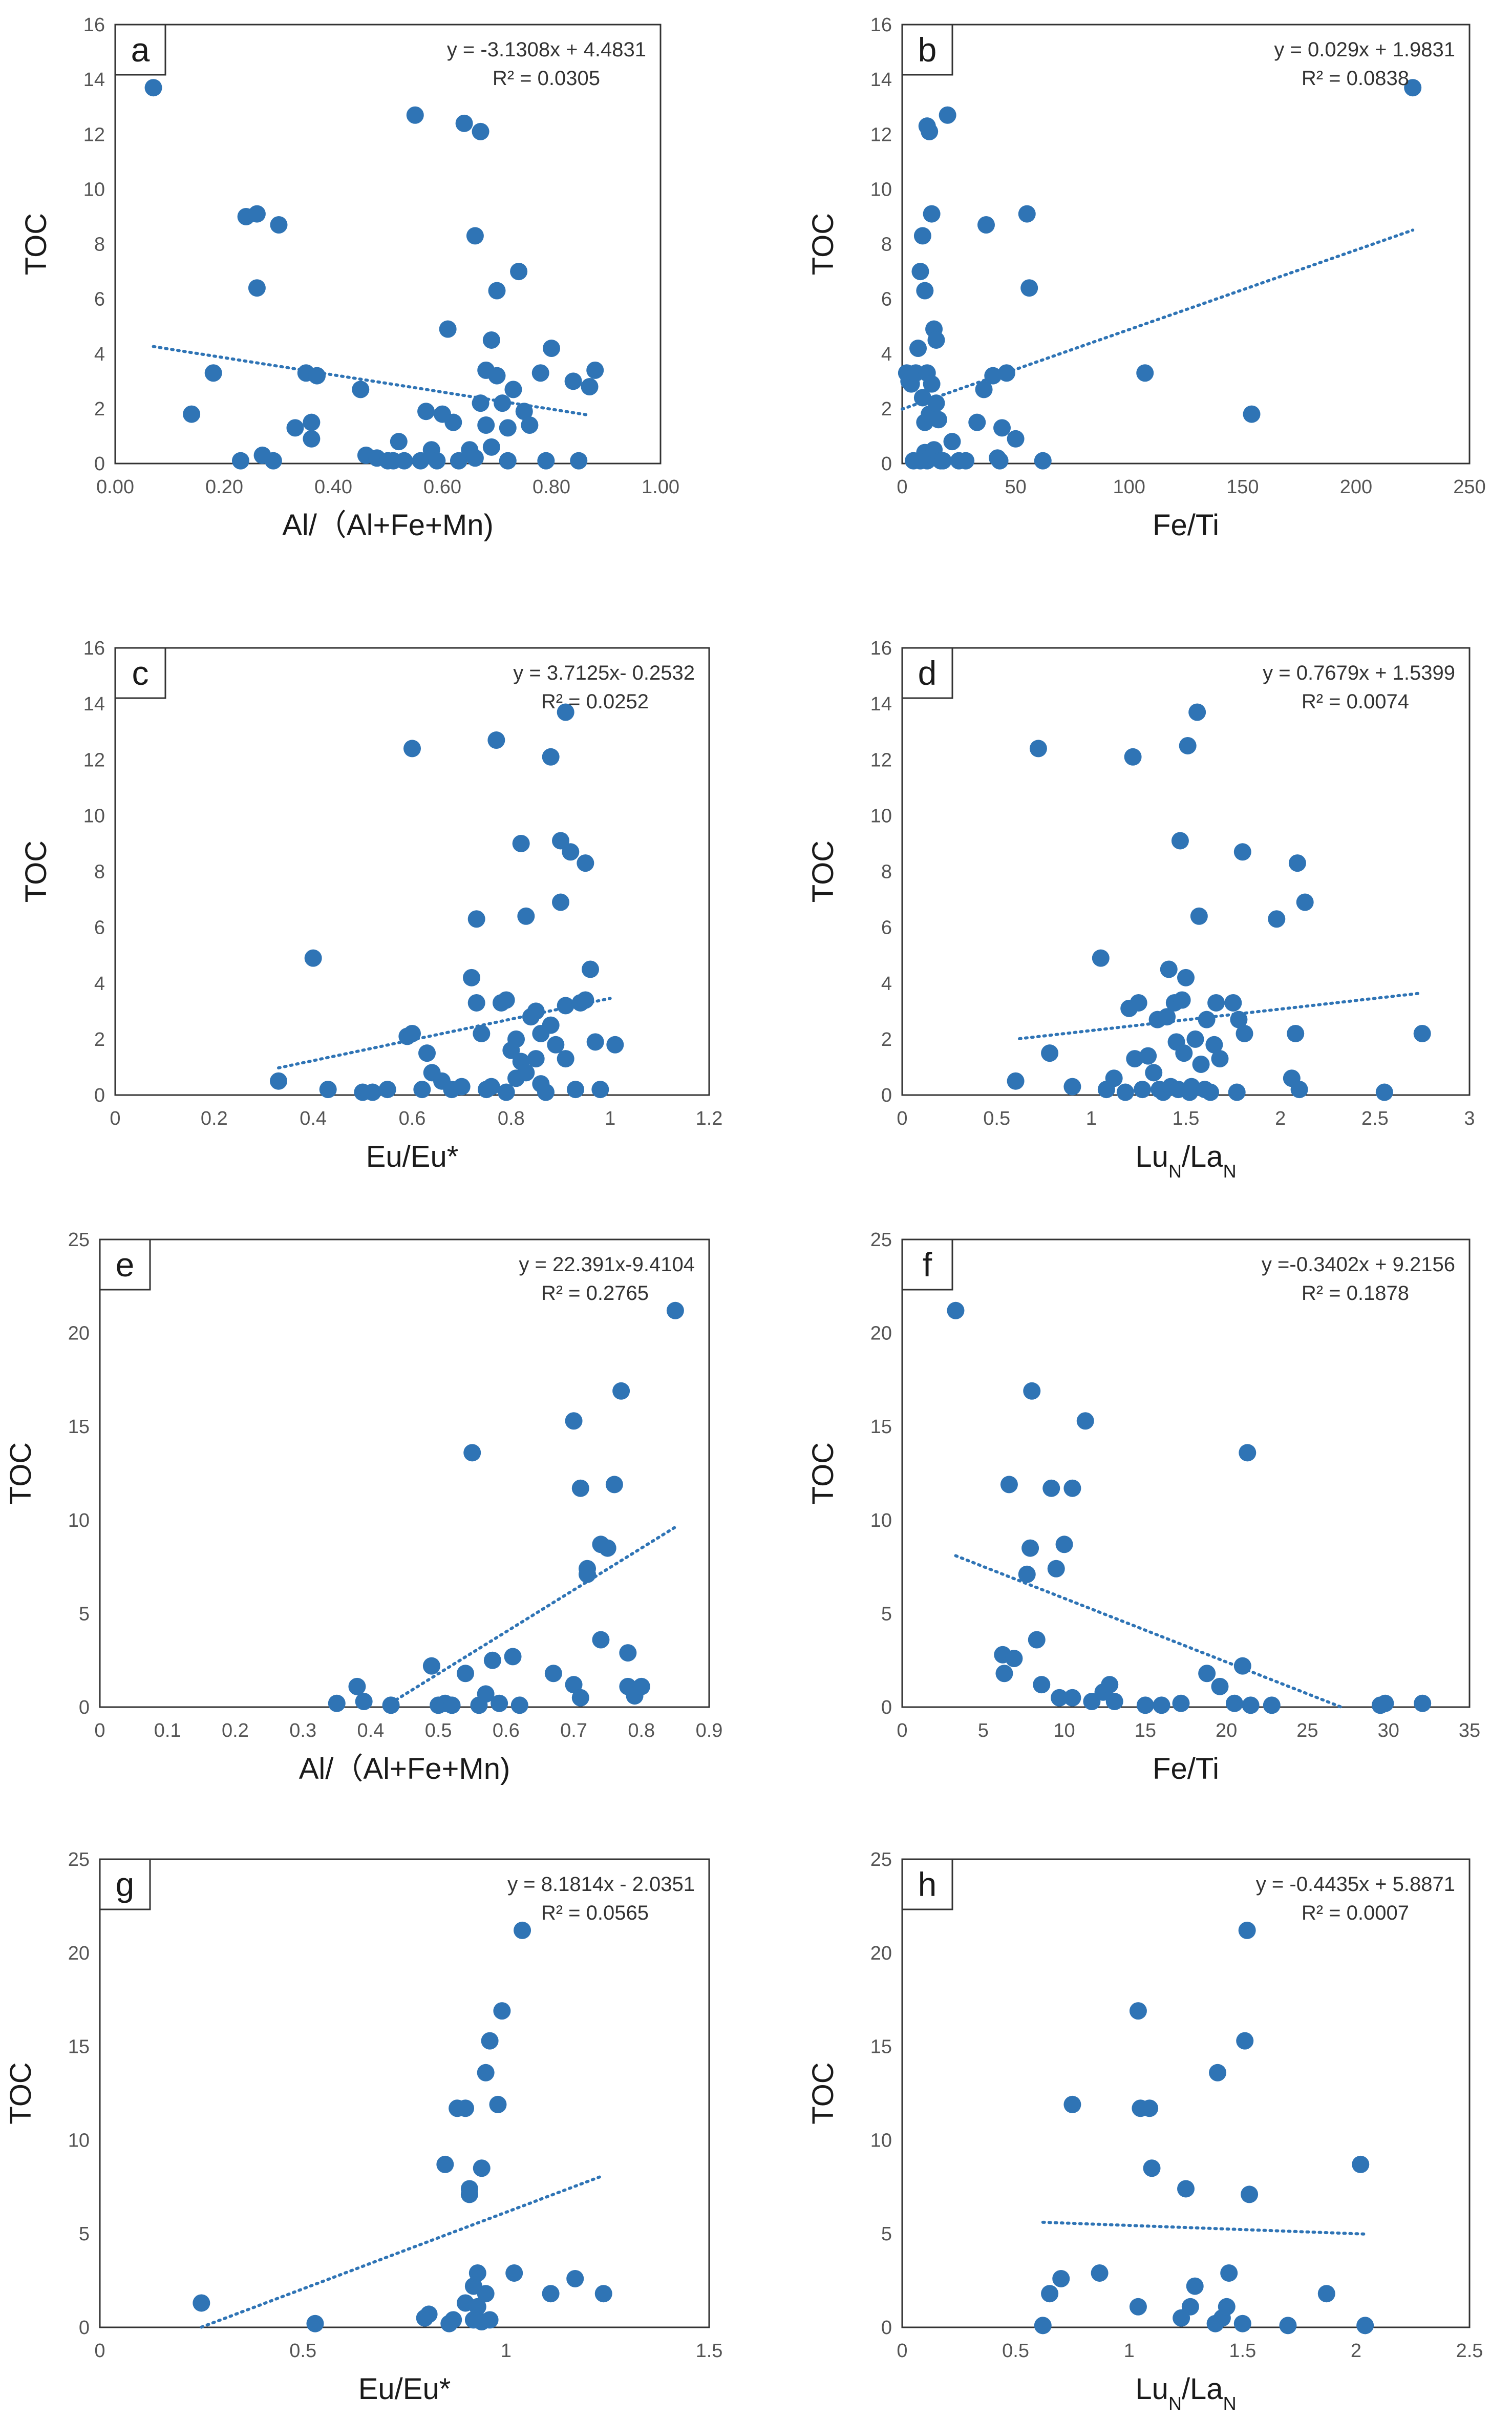 The image size is (1512, 2418). I want to click on x-tick-label: 35, so click(1469, 1730).